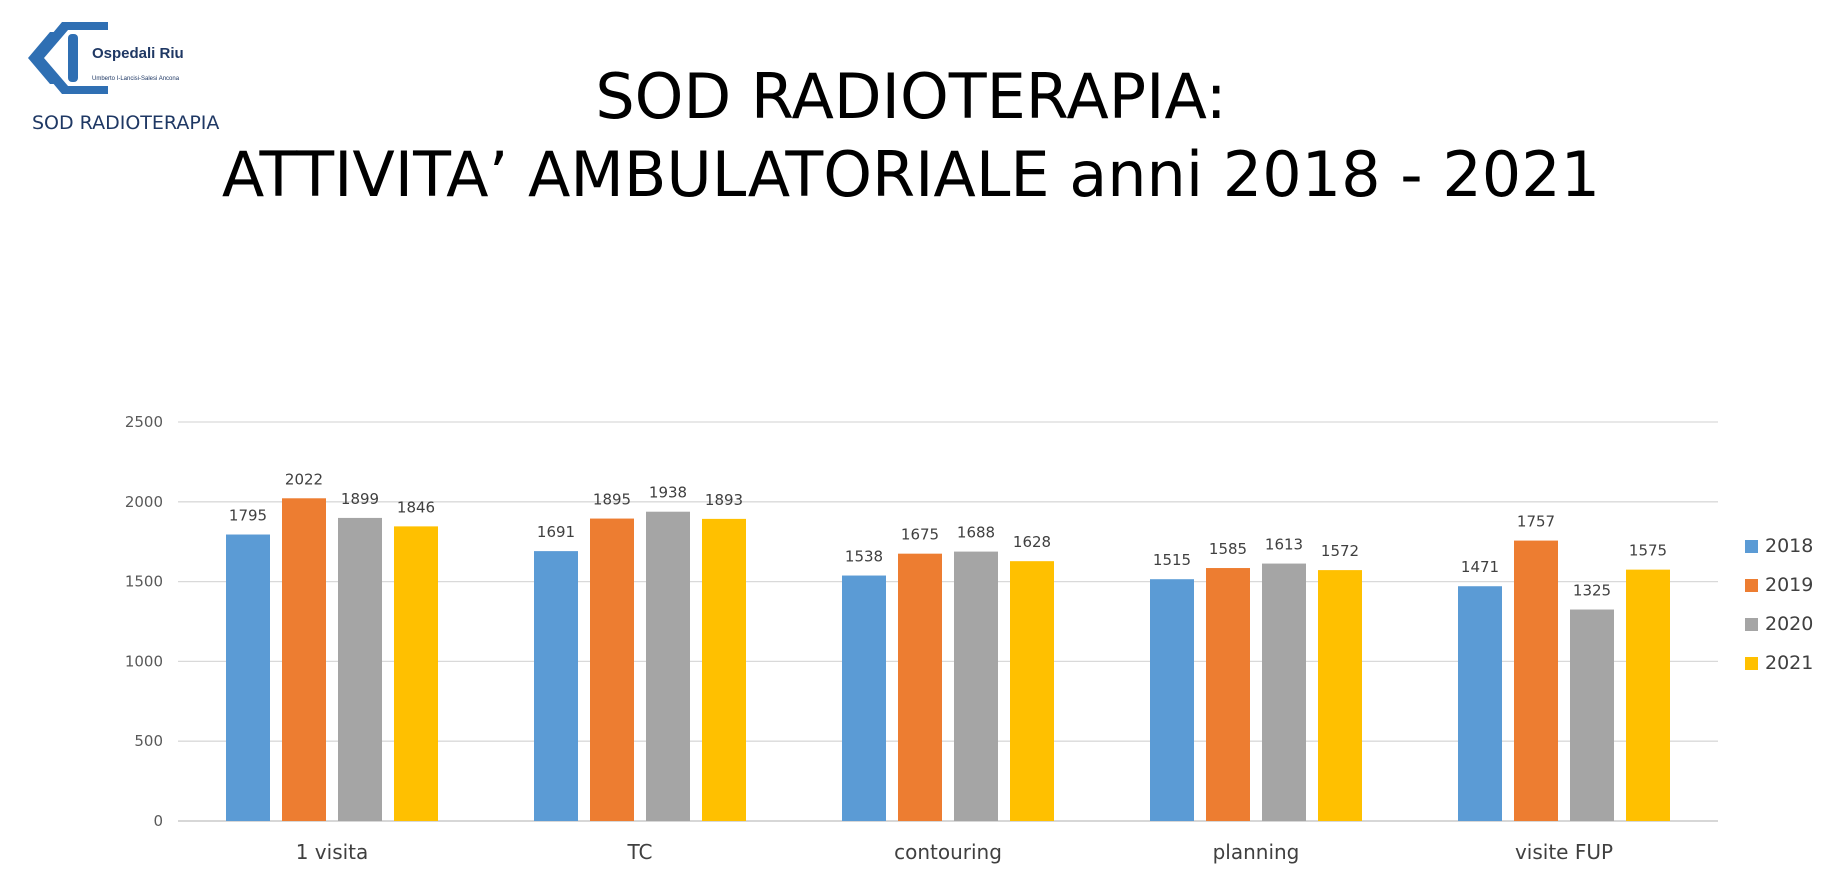 The height and width of the screenshot is (894, 1822). What do you see at coordinates (1592, 591) in the screenshot?
I see `data-label: 1325` at bounding box center [1592, 591].